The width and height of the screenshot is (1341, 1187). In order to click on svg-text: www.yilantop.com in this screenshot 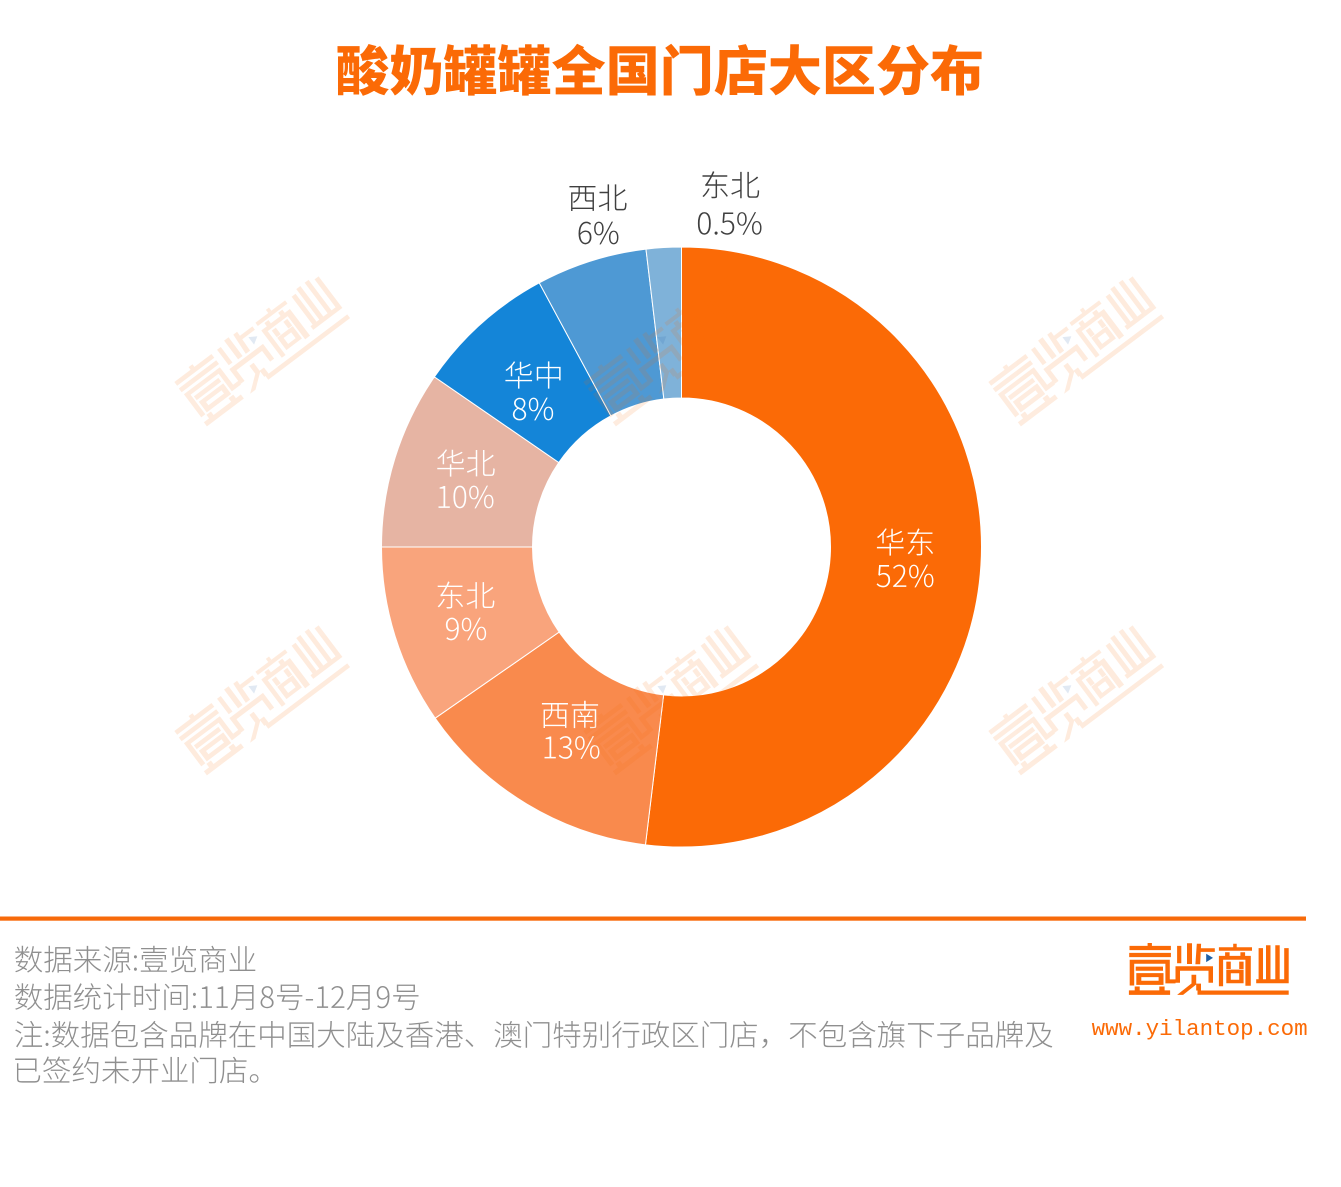, I will do `click(1200, 1029)`.